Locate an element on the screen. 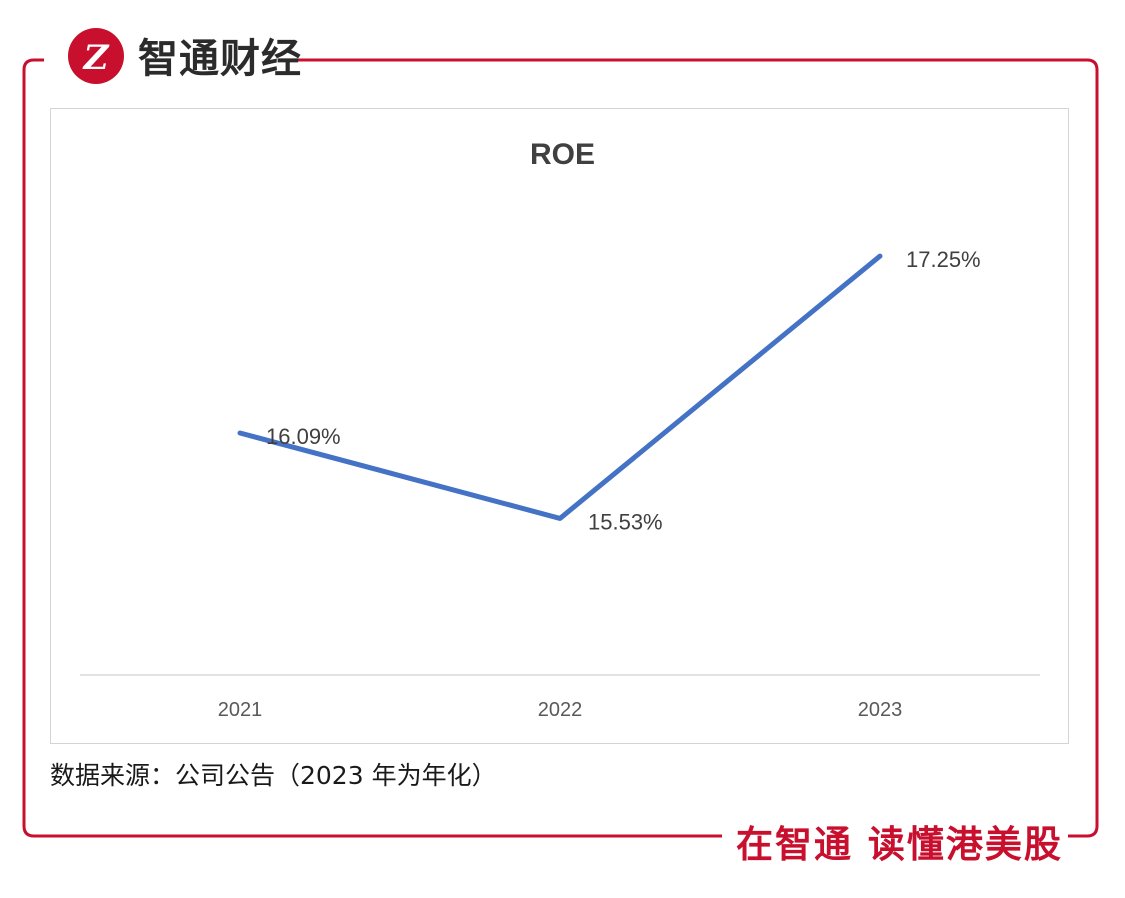 This screenshot has width=1125, height=898. x-tick-label-2021: 2021 is located at coordinates (240, 710).